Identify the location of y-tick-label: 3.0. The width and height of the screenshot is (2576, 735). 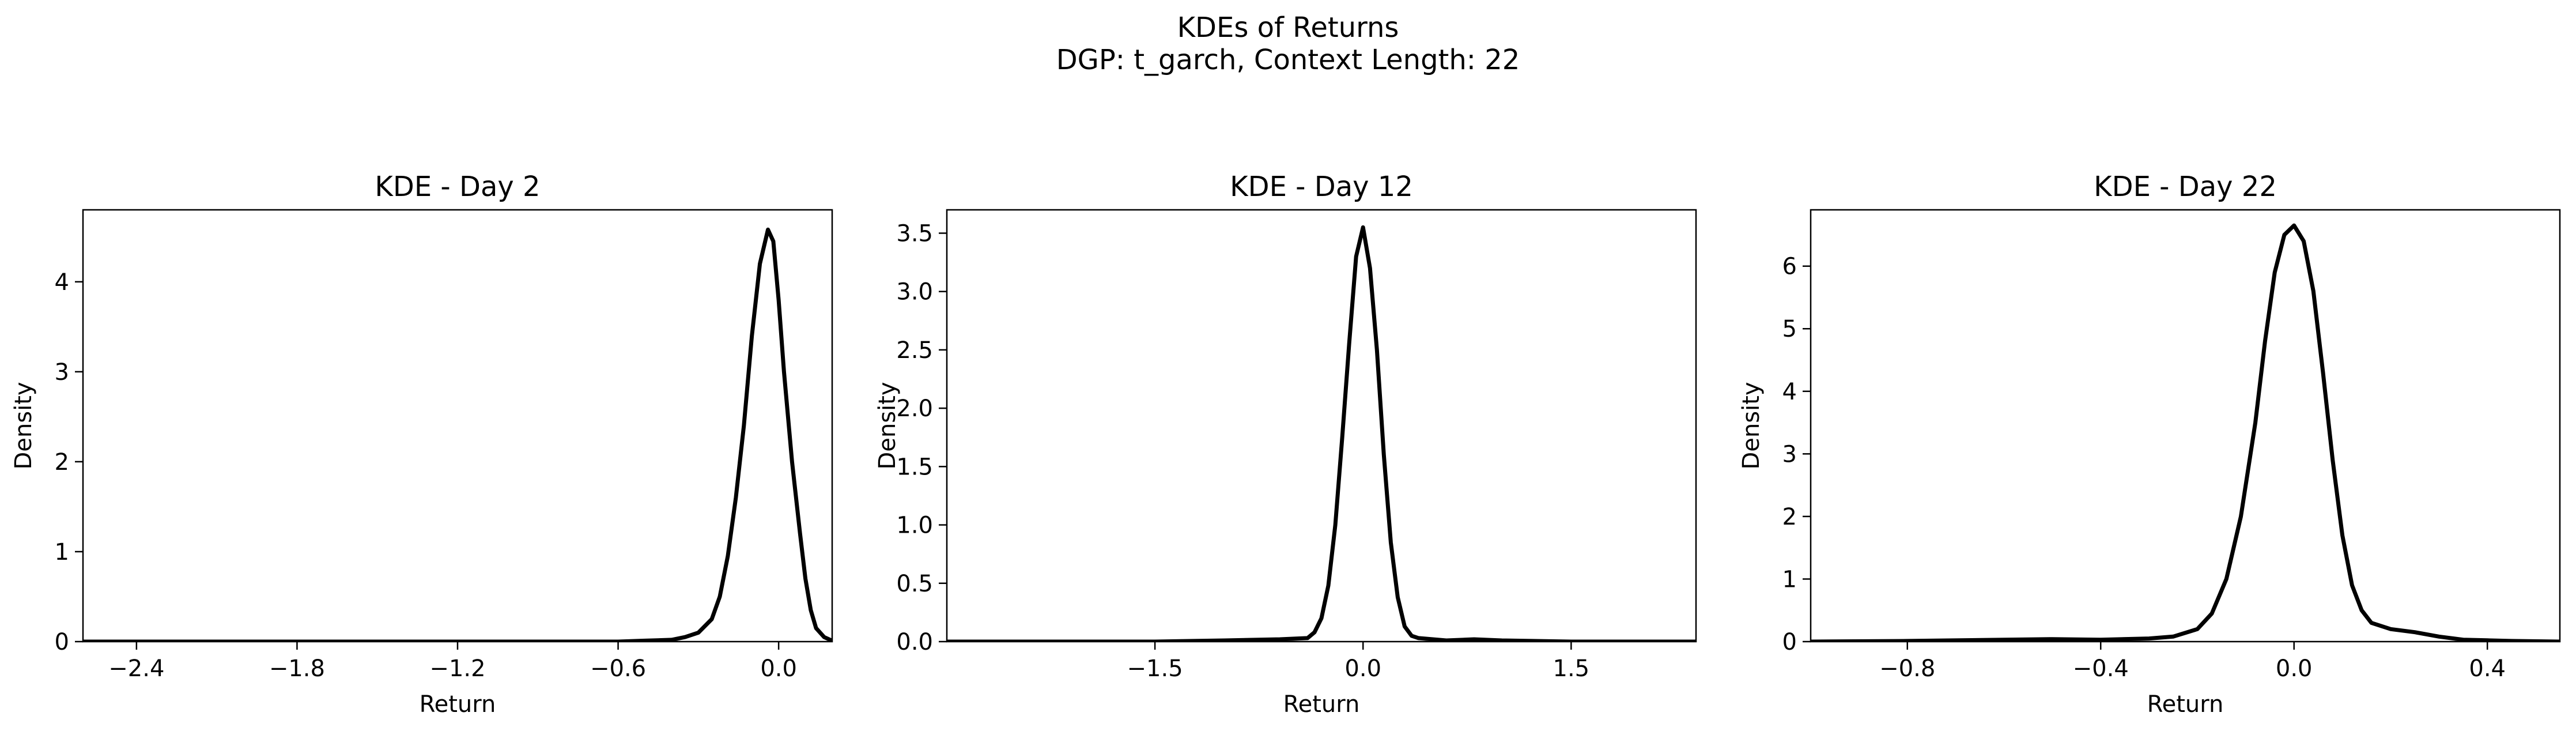
(914, 292).